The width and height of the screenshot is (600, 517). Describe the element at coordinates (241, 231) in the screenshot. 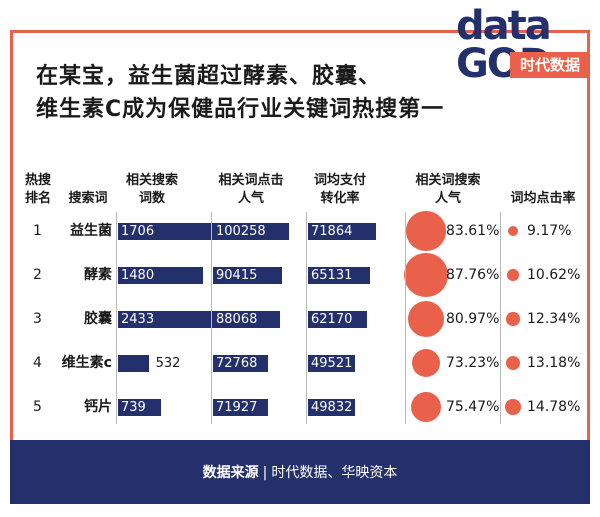

I see `bar-click-popularity-label: 100258` at that location.